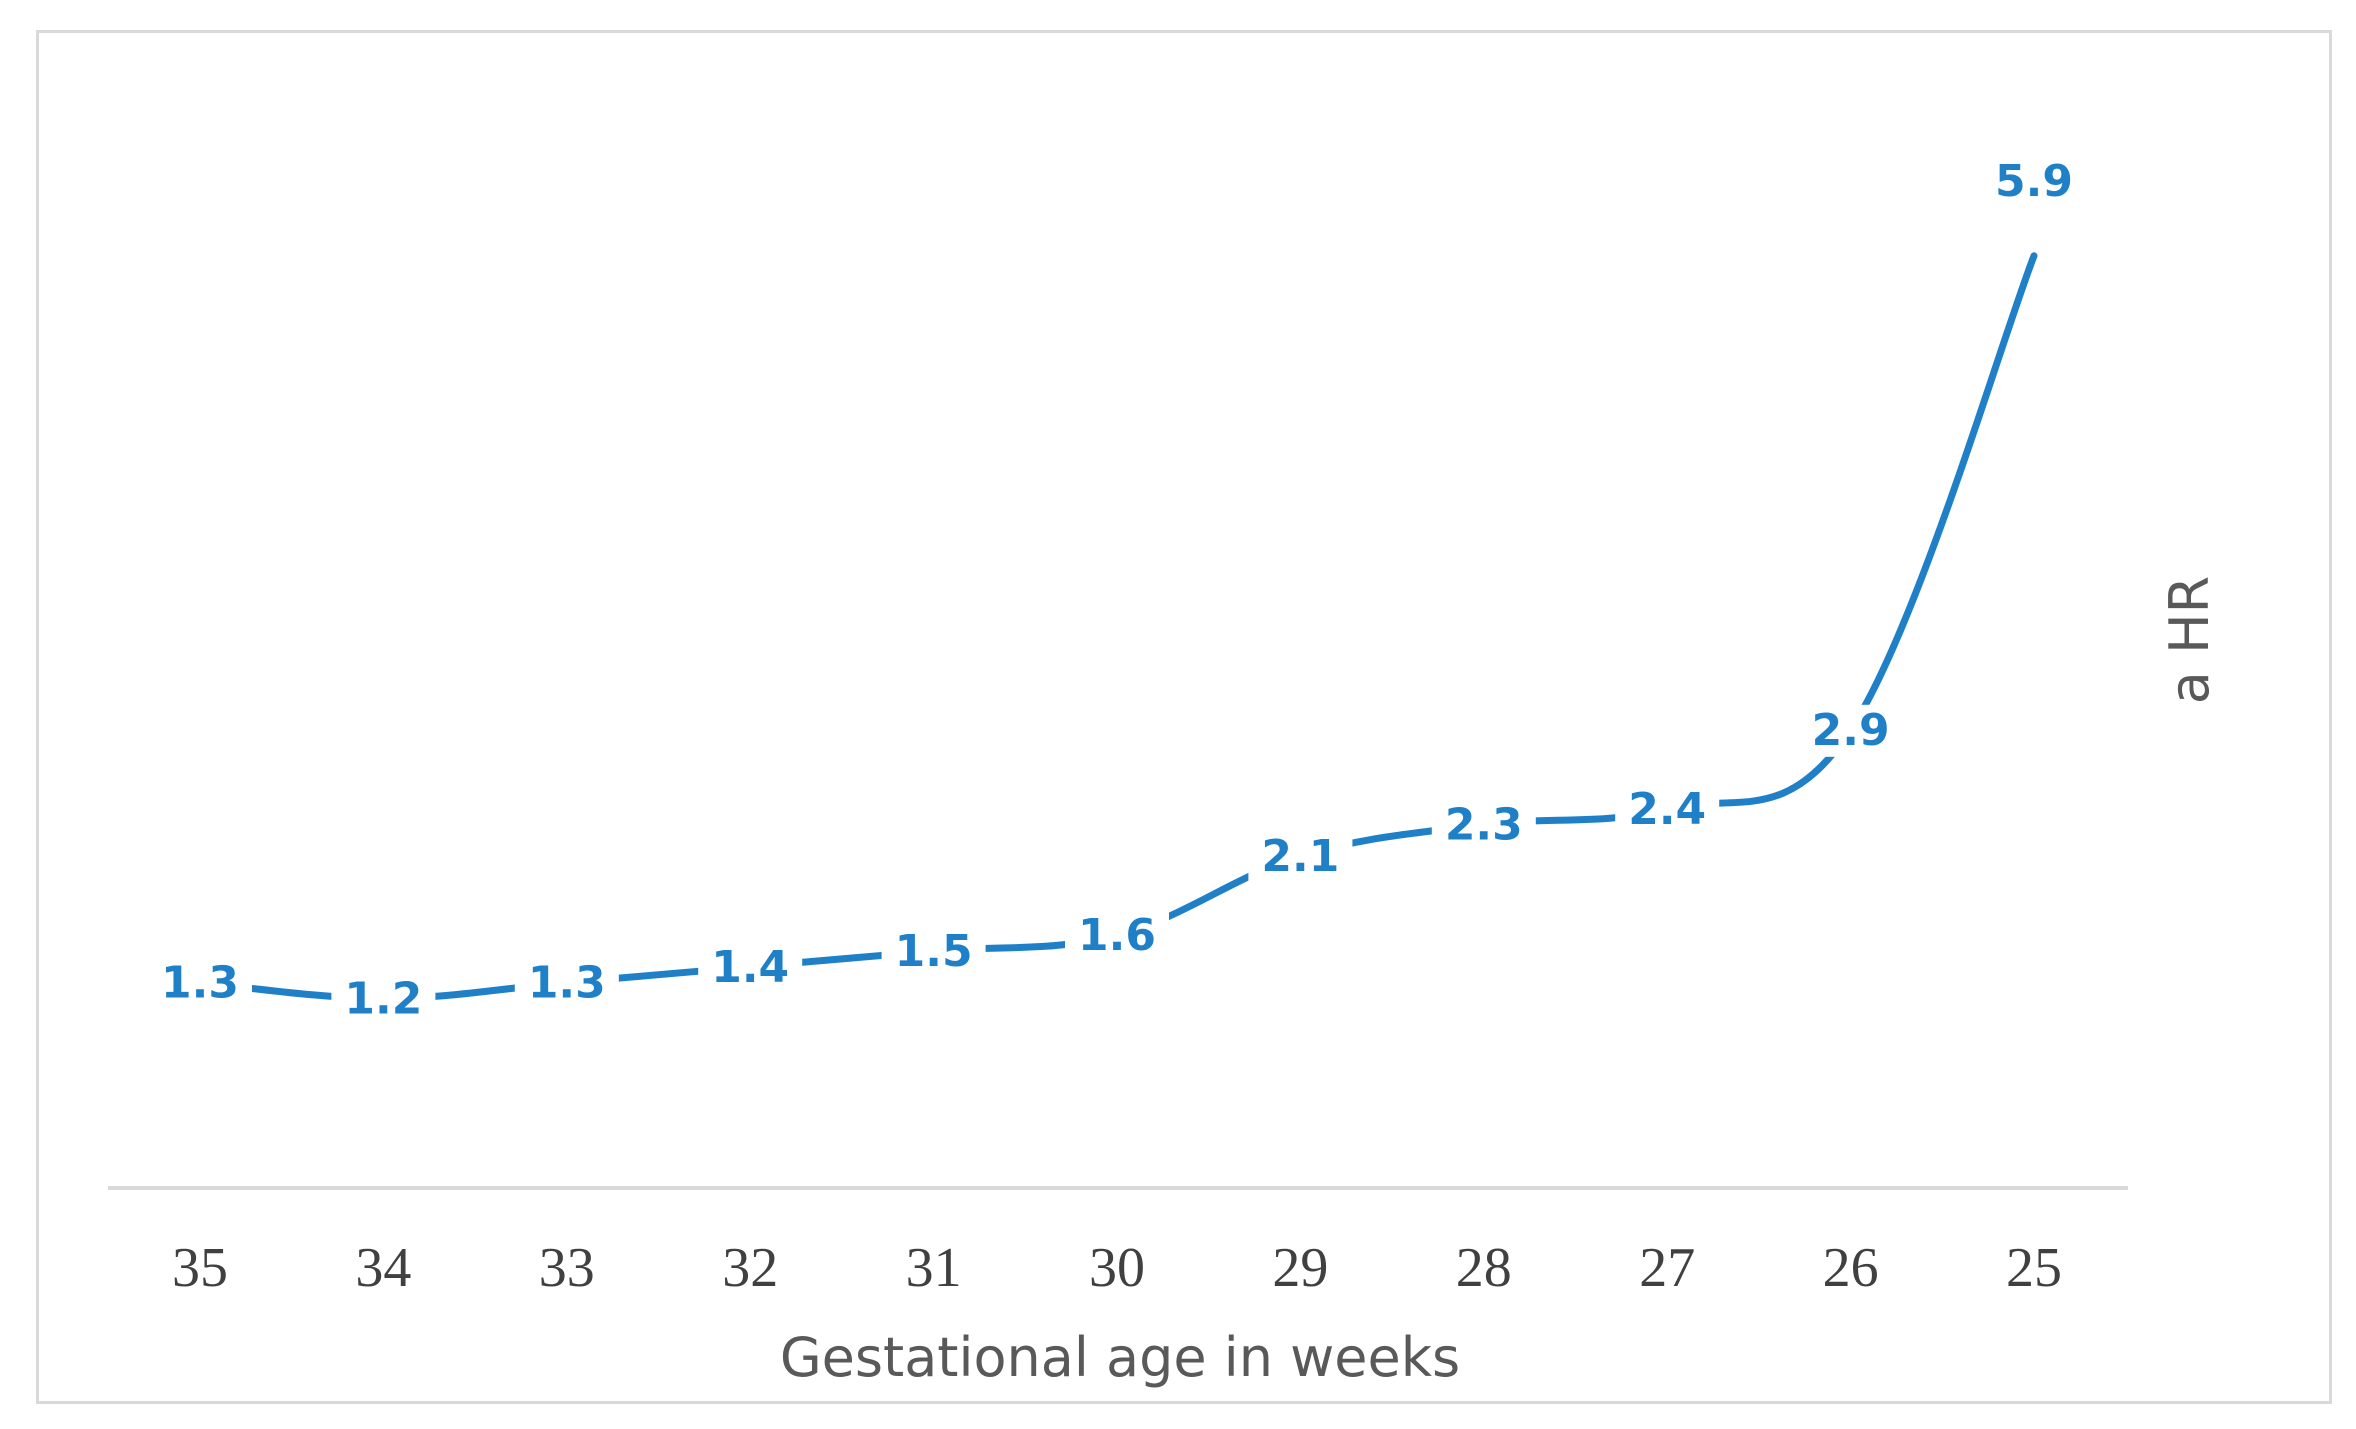 The height and width of the screenshot is (1429, 2356). I want to click on x-axis-ticks: 35 34 33 32 31 30 29 28 27 26 25, so click(1117, 1268).